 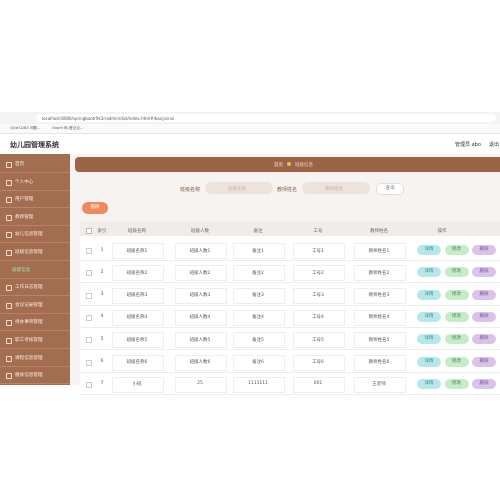 I want to click on cell: 4, so click(x=102, y=317).